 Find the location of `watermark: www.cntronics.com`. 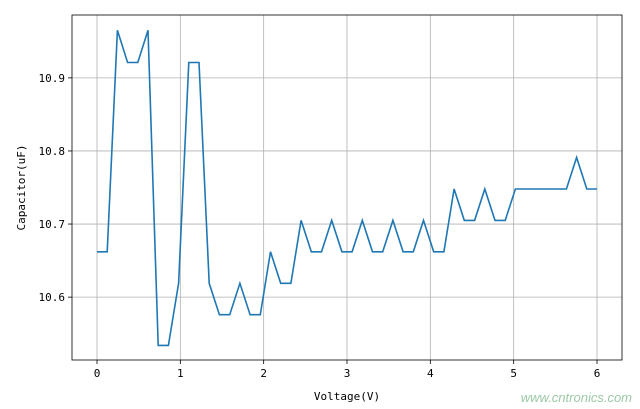

watermark: www.cntronics.com is located at coordinates (576, 397).